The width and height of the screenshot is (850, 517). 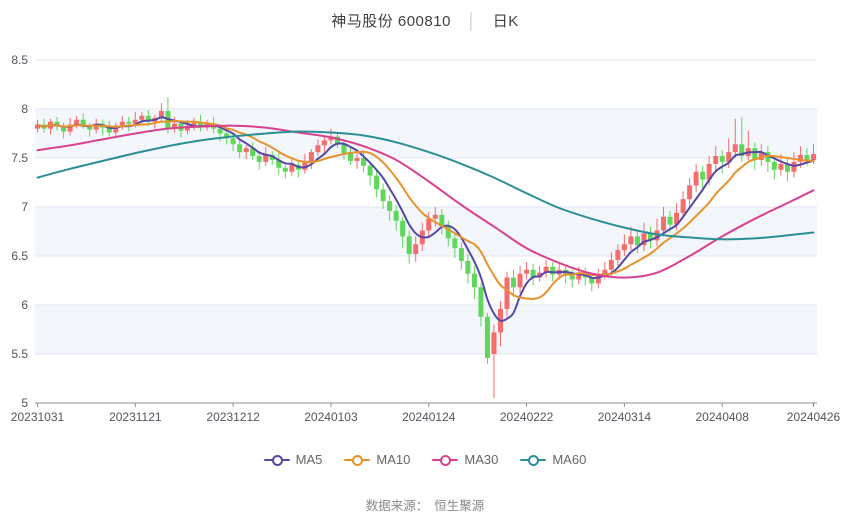 I want to click on data-source-label: 数据来源：, so click(x=397, y=506).